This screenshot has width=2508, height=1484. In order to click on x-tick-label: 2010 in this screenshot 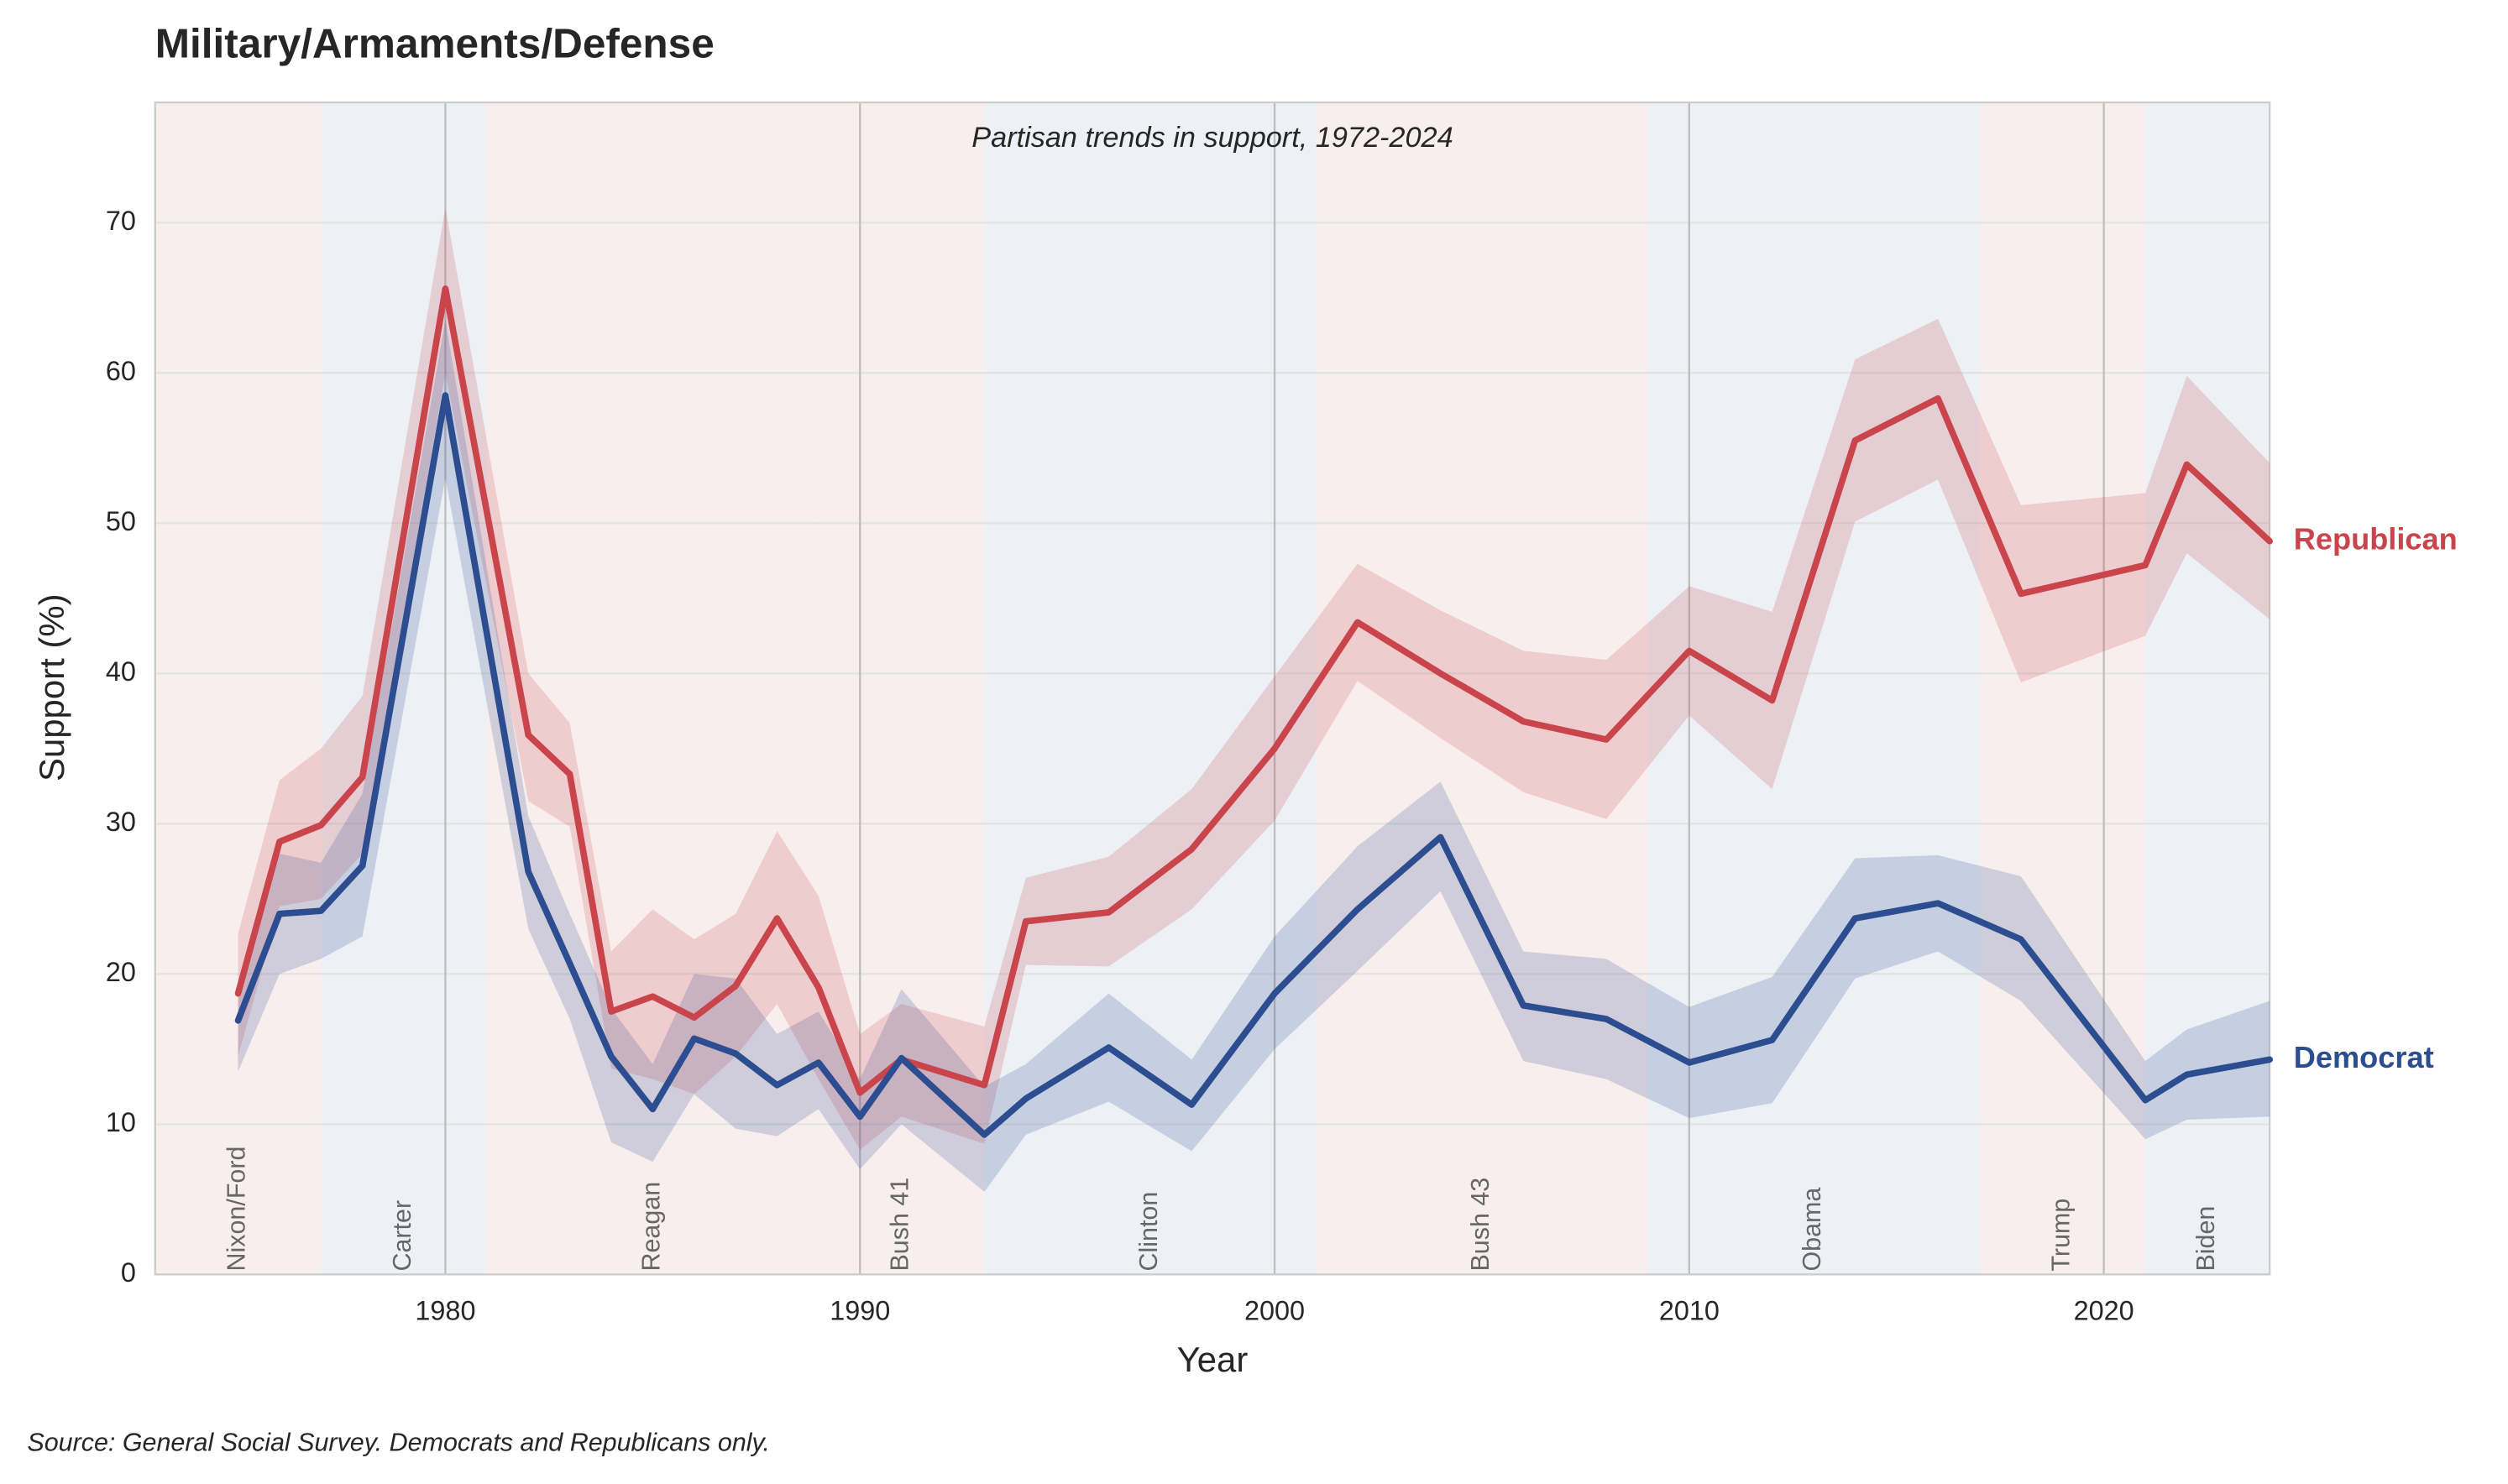, I will do `click(1690, 1311)`.